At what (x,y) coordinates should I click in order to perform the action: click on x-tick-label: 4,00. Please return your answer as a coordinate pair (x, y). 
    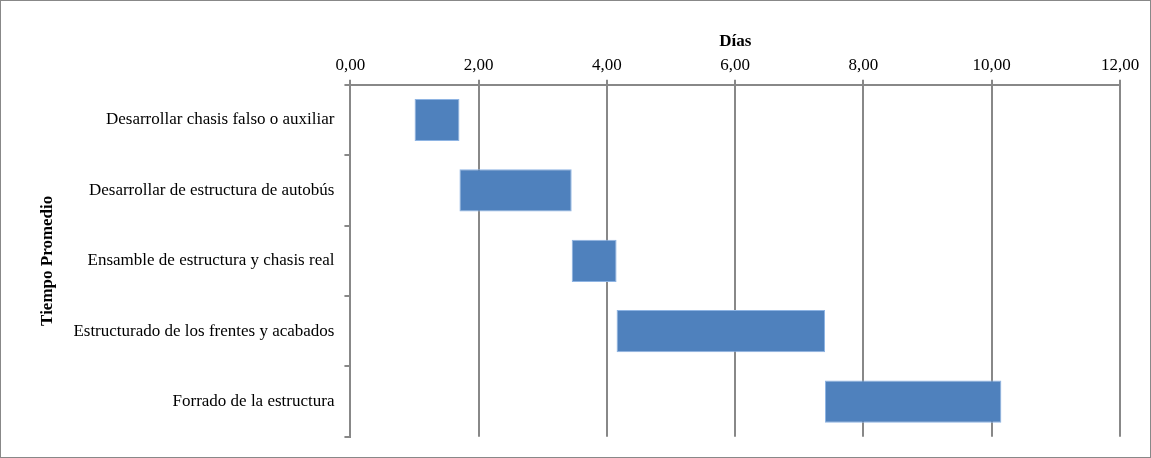
    Looking at the image, I should click on (607, 65).